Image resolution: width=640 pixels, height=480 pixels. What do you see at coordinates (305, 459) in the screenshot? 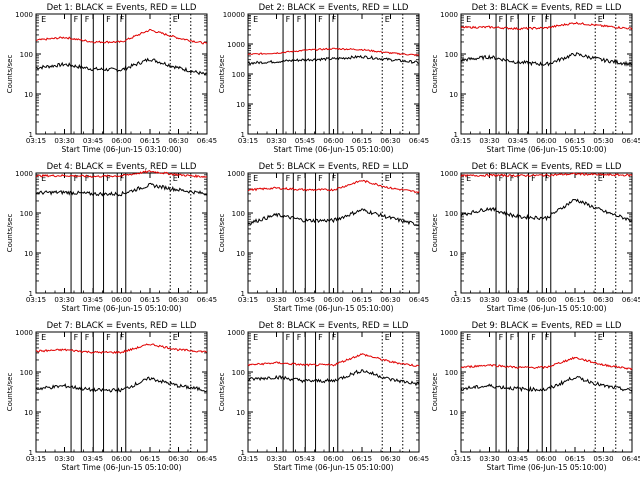
I see `x-tick-label: 05:43` at bounding box center [305, 459].